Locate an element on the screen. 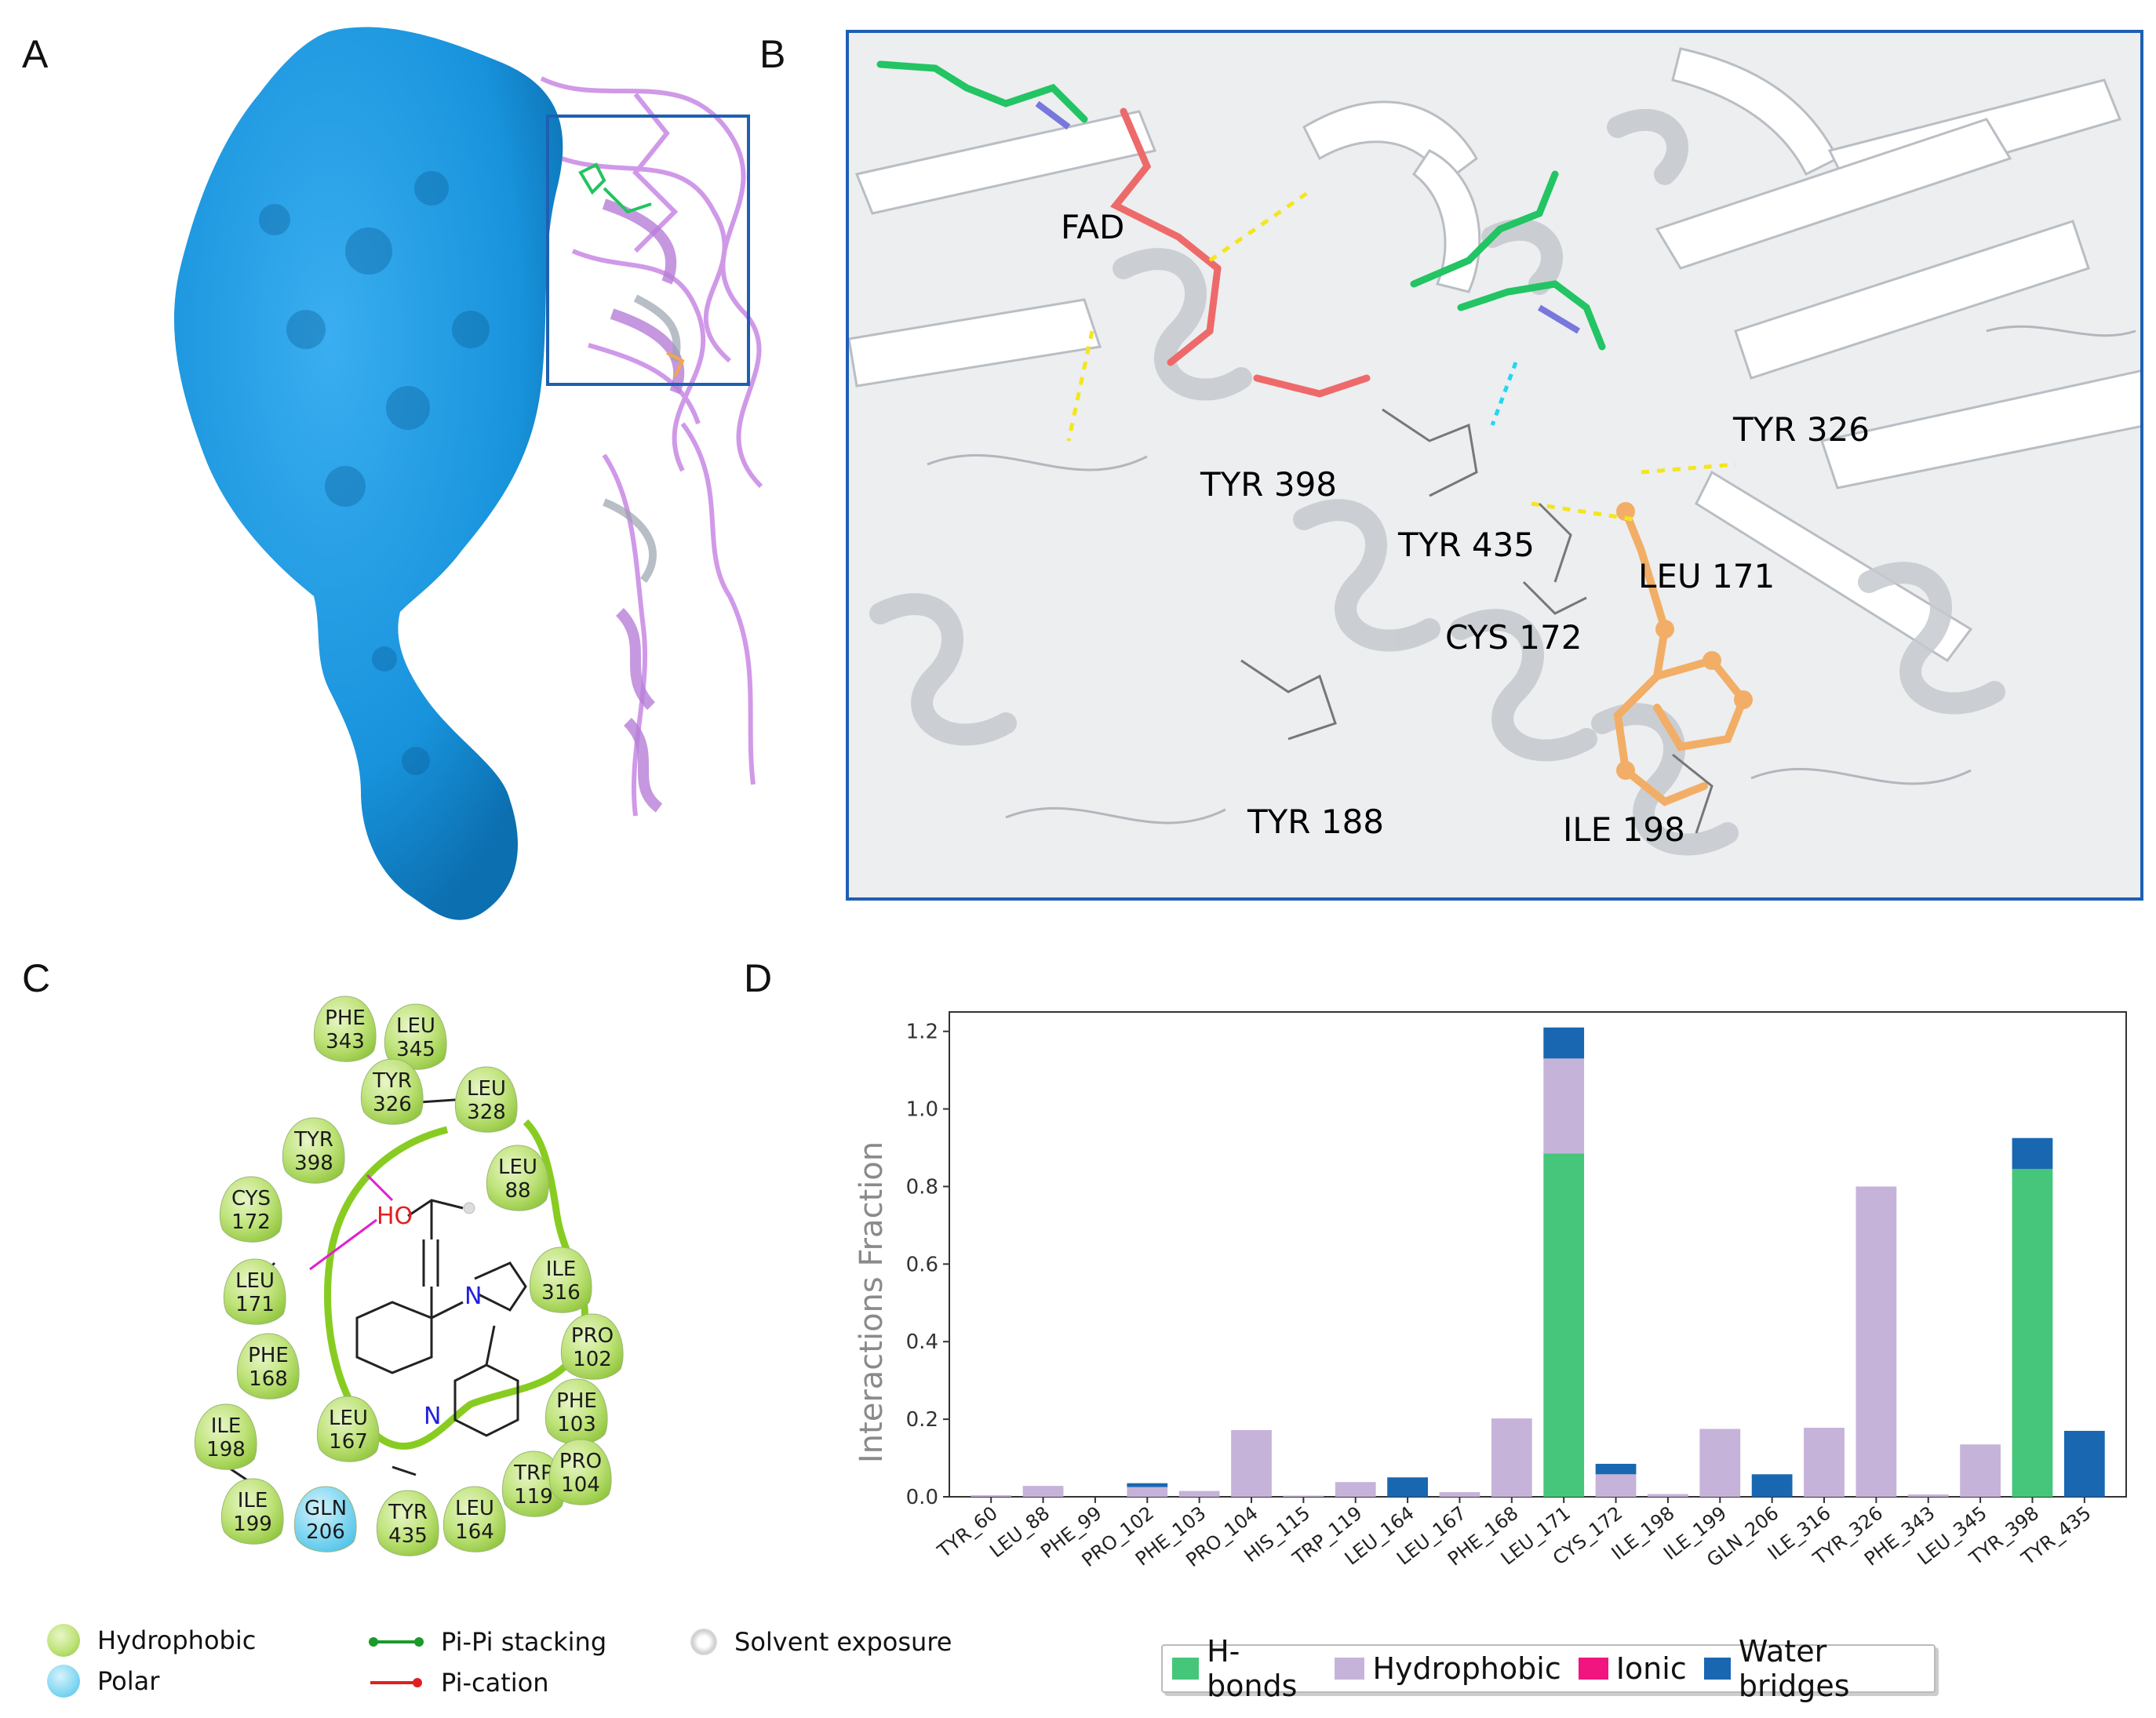 Image resolution: width=2156 pixels, height=1718 pixels. residue-name: TRP is located at coordinates (533, 1473).